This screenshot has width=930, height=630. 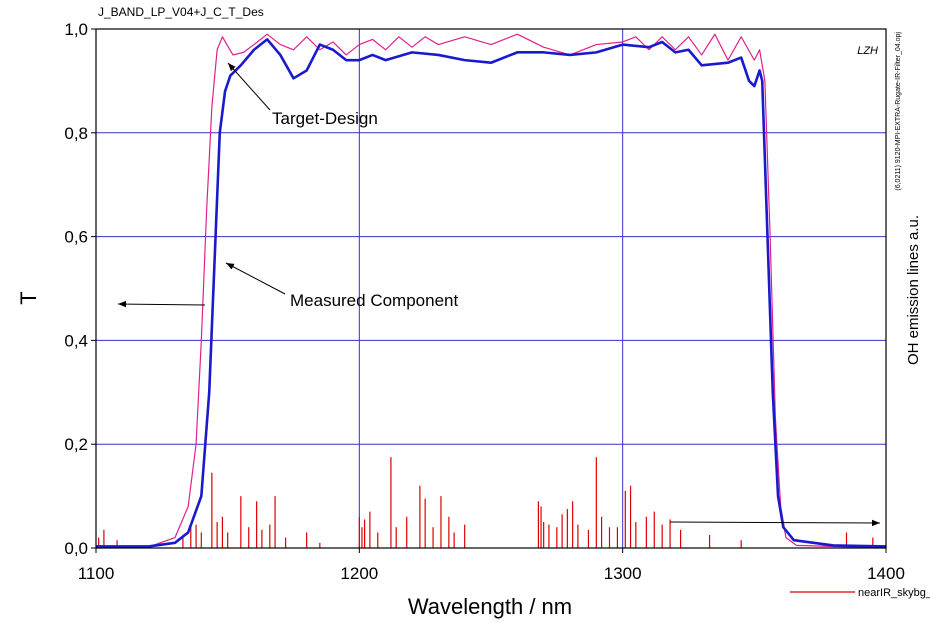 What do you see at coordinates (181, 12) in the screenshot?
I see `chart-title: J_BAND_LP_V04+J_C_T_Des` at bounding box center [181, 12].